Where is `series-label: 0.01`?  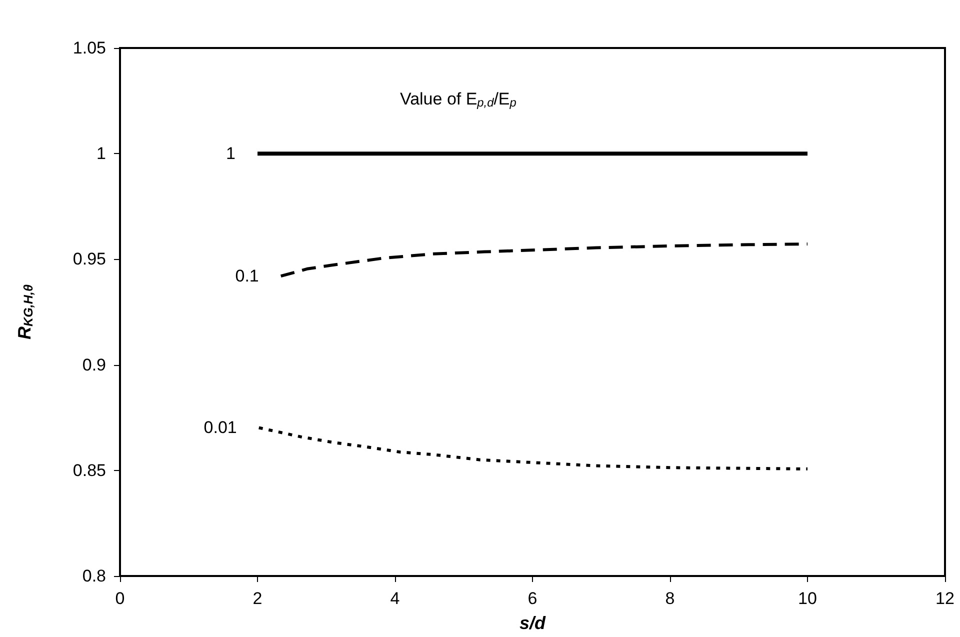
series-label: 0.01 is located at coordinates (220, 428).